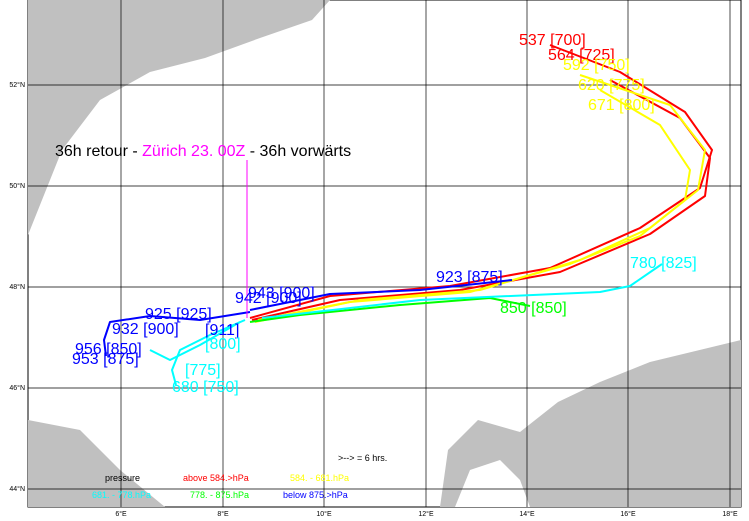  Describe the element at coordinates (17, 489) in the screenshot. I see `lat-label: 44°N` at that location.